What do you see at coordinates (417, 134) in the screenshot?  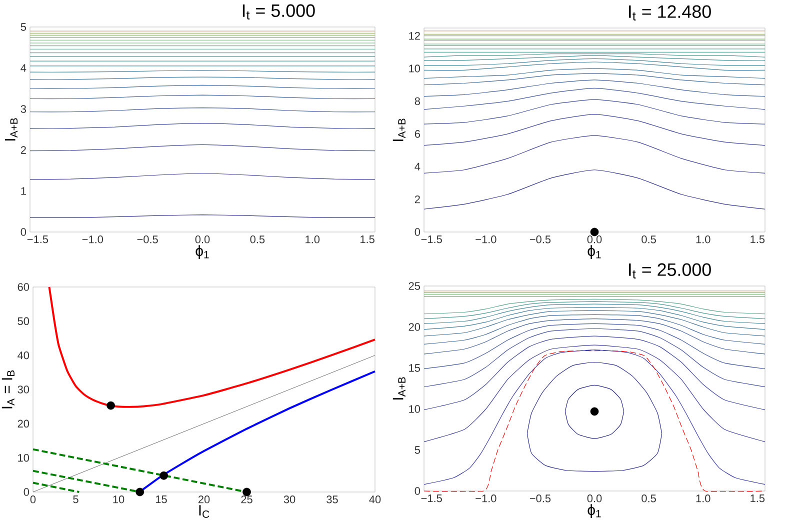 I see `y-tick-label: 6` at bounding box center [417, 134].